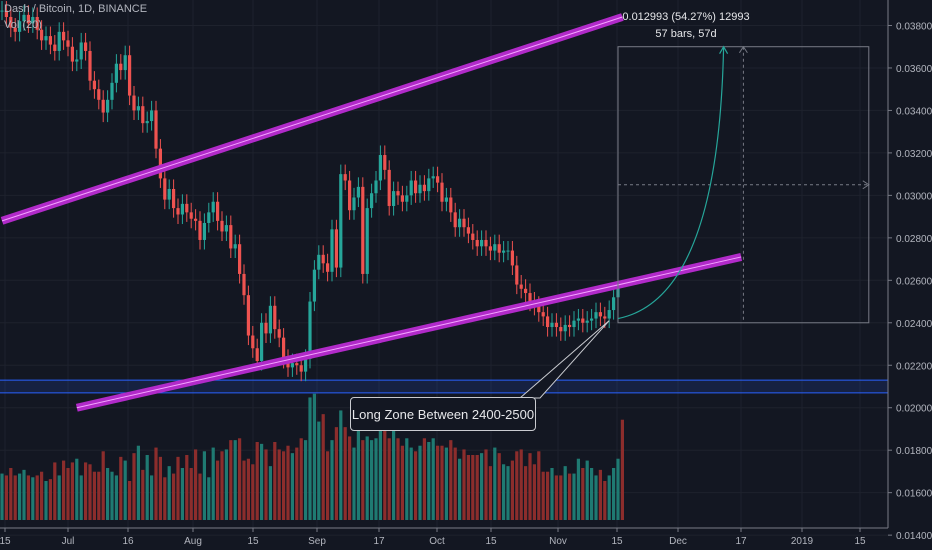 This screenshot has width=932, height=550. I want to click on time-tick-label: Sep, so click(317, 541).